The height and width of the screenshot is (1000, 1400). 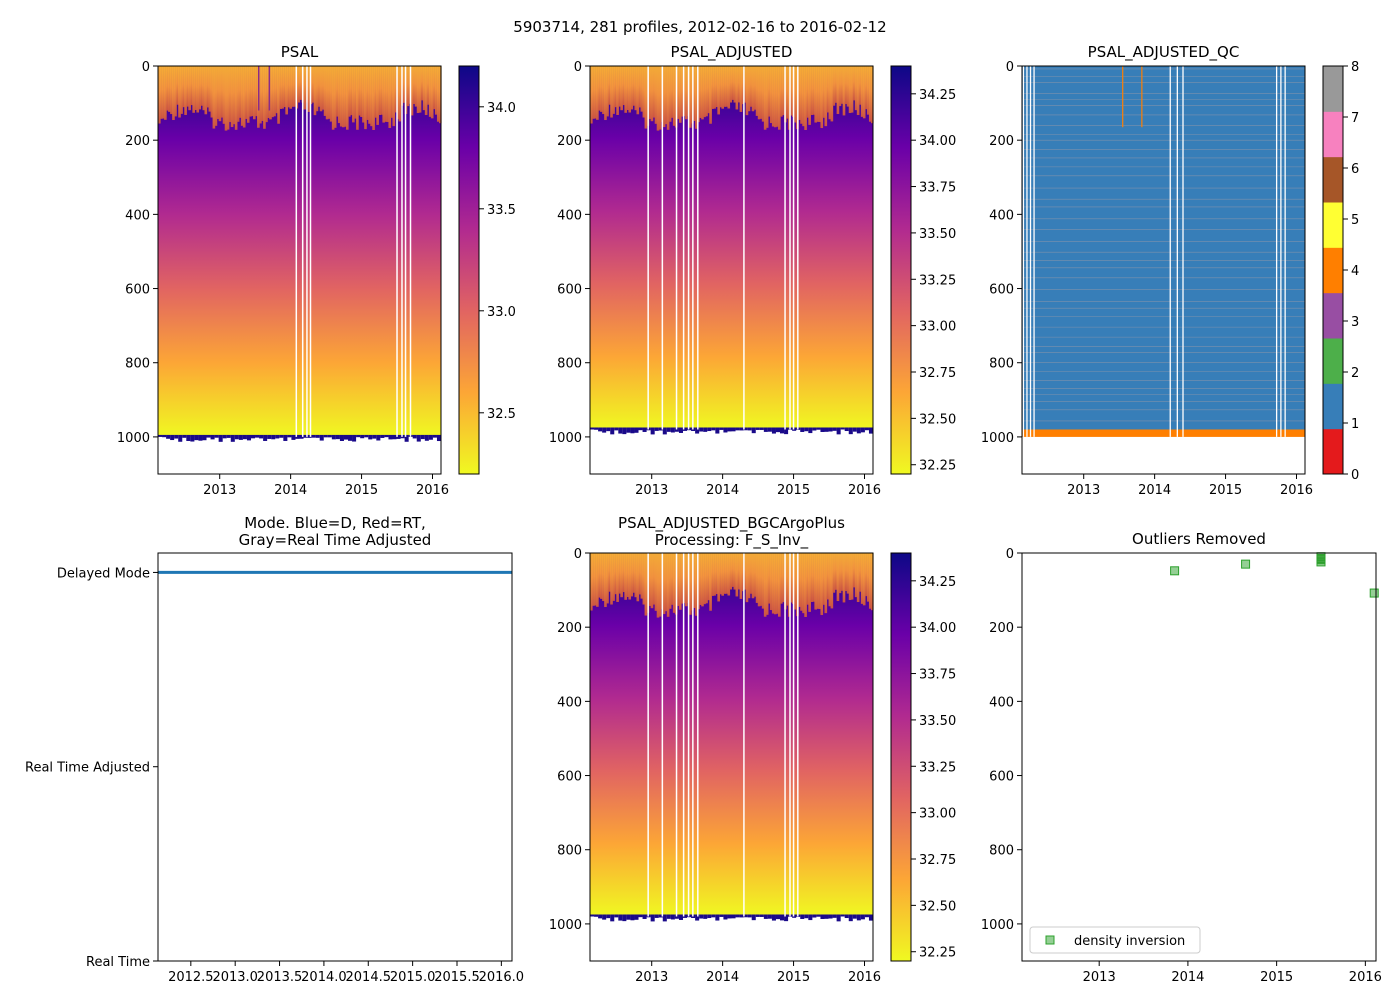 I want to click on x-tick-label: 2013.0, so click(x=235, y=977).